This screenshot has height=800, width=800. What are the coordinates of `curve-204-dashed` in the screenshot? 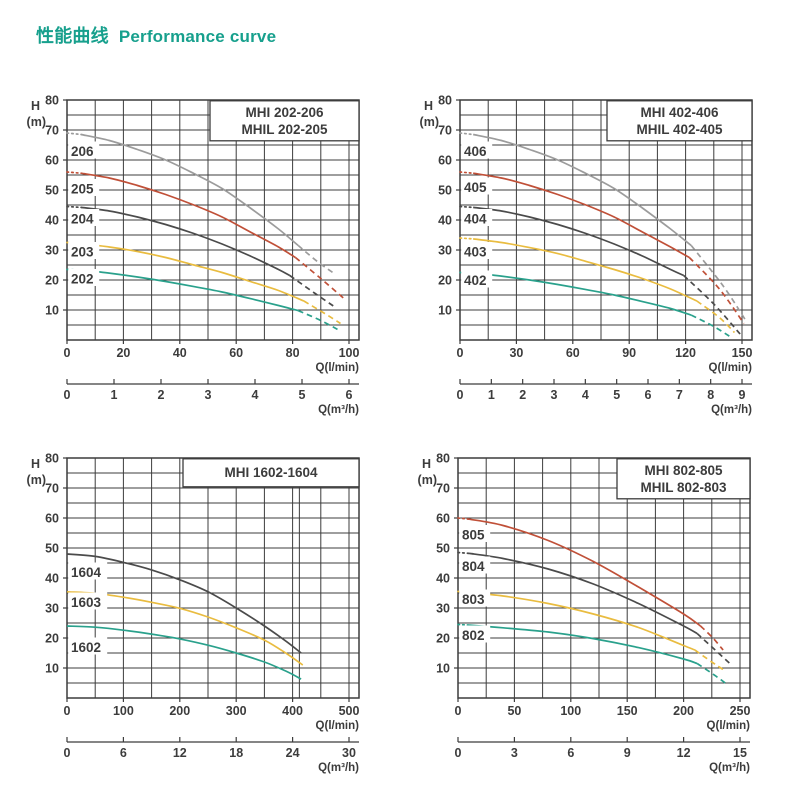 It's located at (312, 291).